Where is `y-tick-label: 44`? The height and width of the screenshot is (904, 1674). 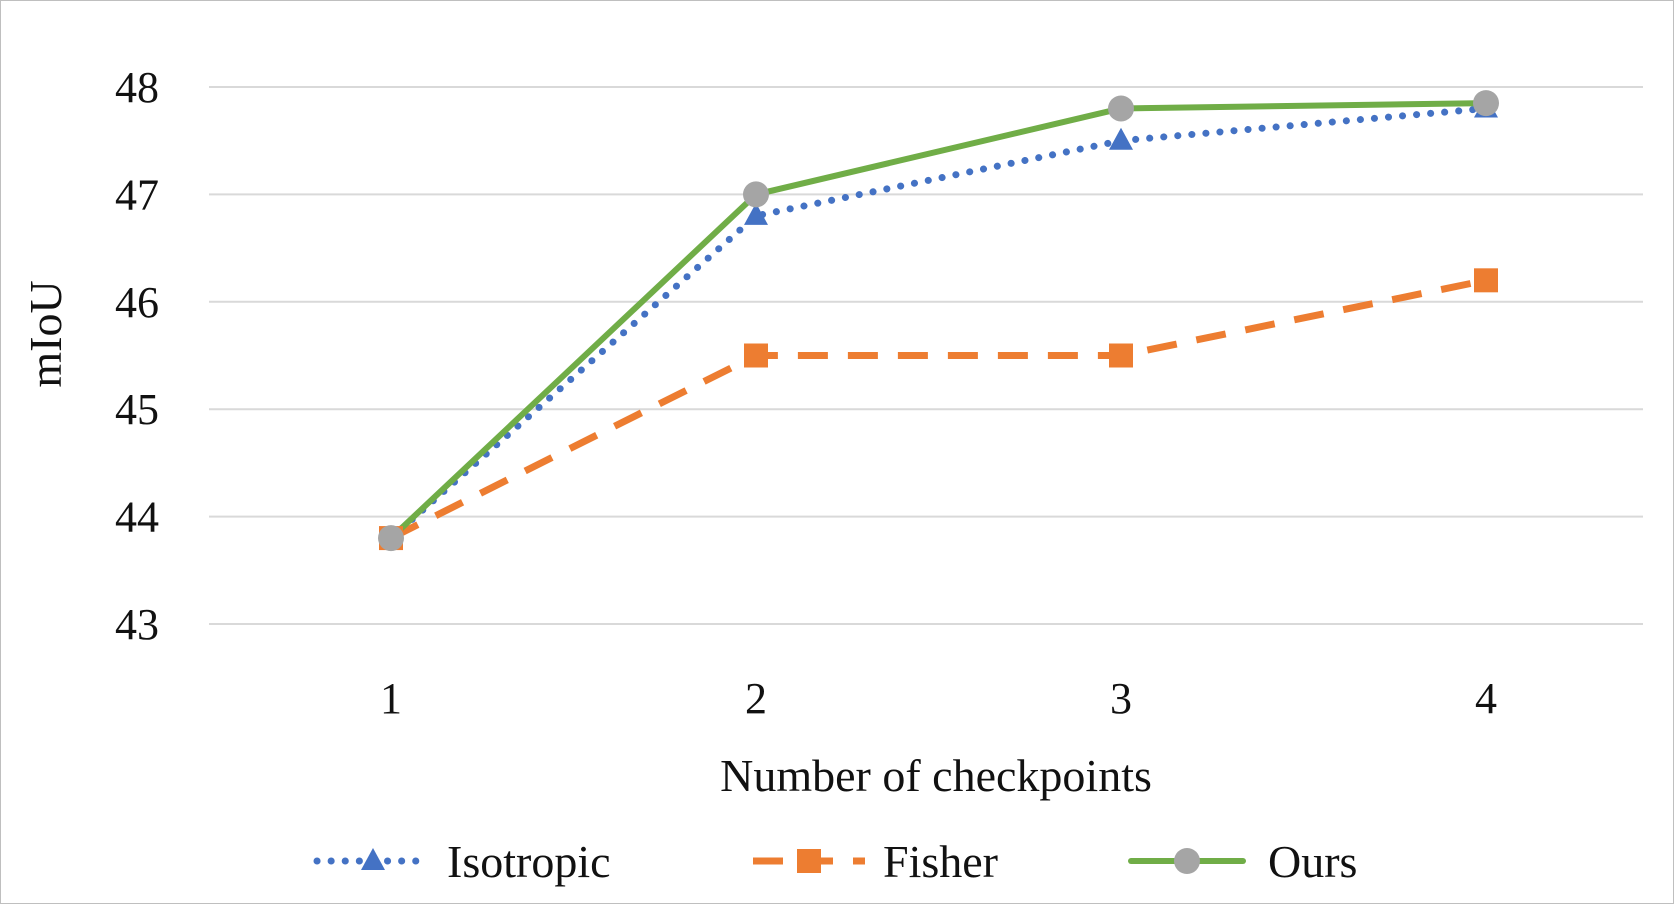 y-tick-label: 44 is located at coordinates (137, 517).